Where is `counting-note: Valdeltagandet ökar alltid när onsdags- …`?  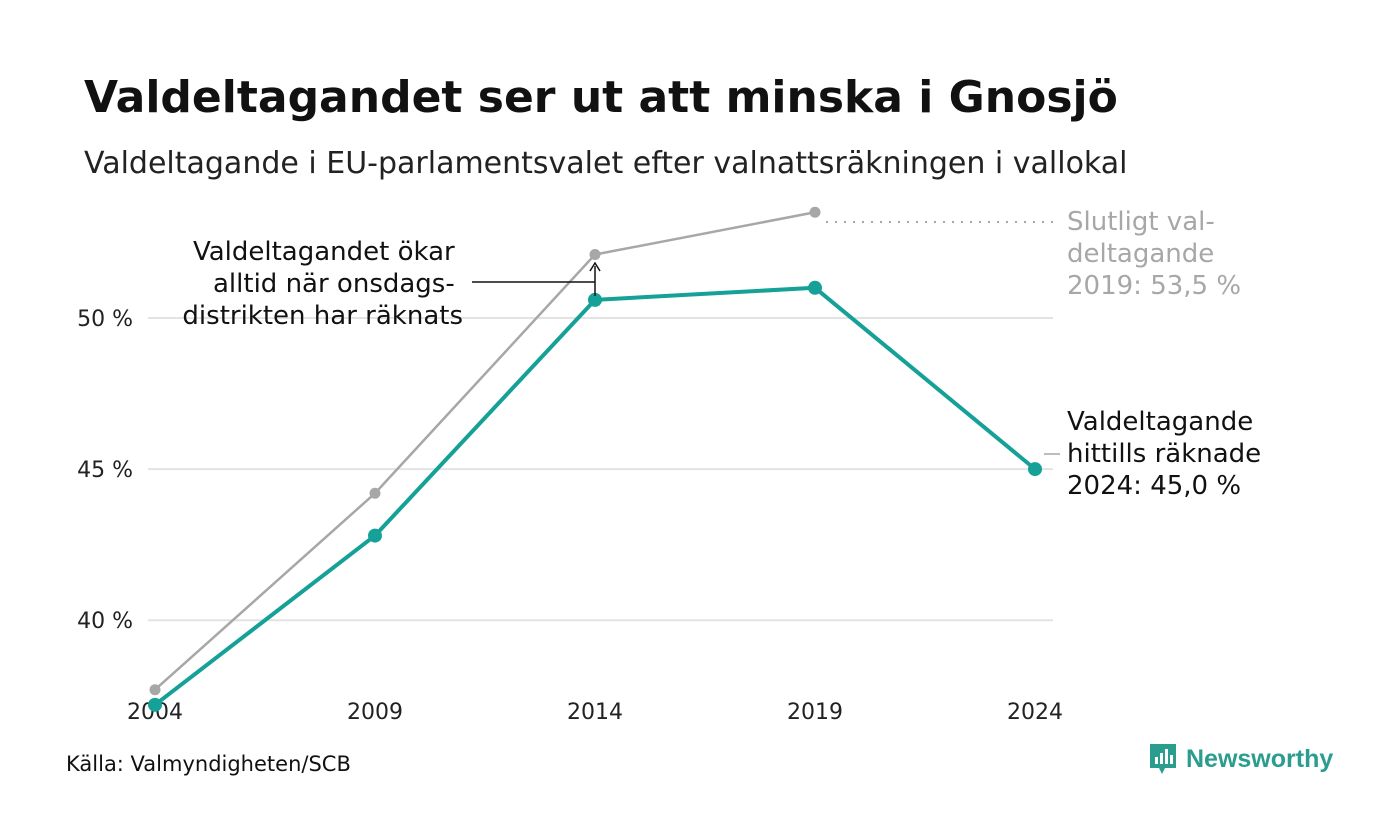
counting-note: Valdeltagandet ökar alltid när onsdags- … is located at coordinates (322, 284).